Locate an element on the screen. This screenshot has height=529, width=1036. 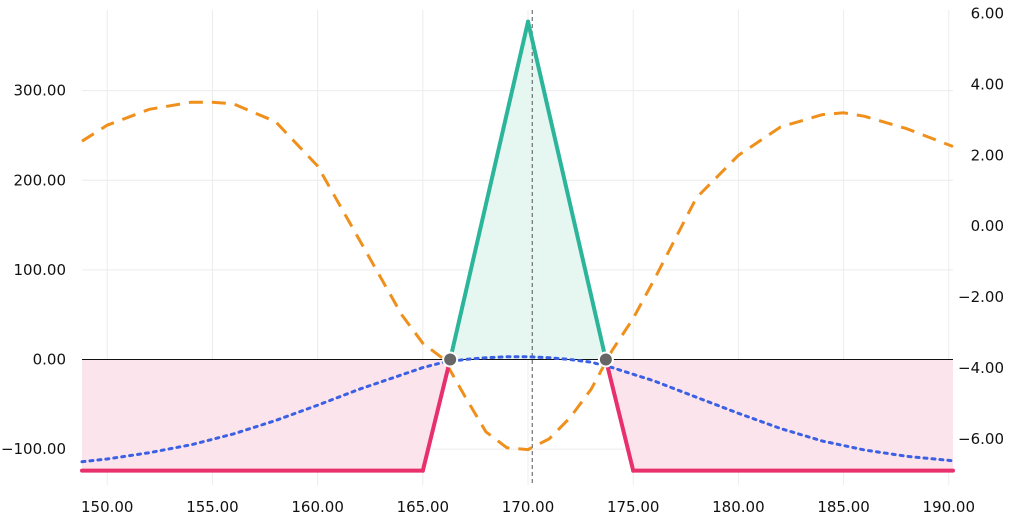
y-left-tick-label: 300.00 is located at coordinates (40, 91).